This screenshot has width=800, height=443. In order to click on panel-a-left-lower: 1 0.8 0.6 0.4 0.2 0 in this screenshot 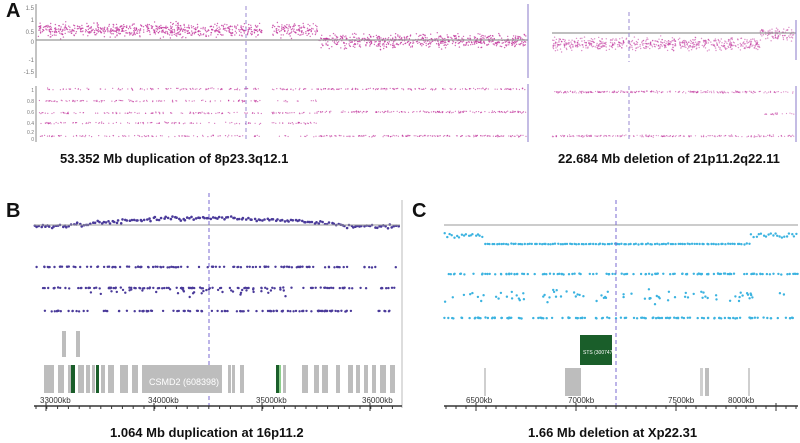, I will do `click(278, 113)`.